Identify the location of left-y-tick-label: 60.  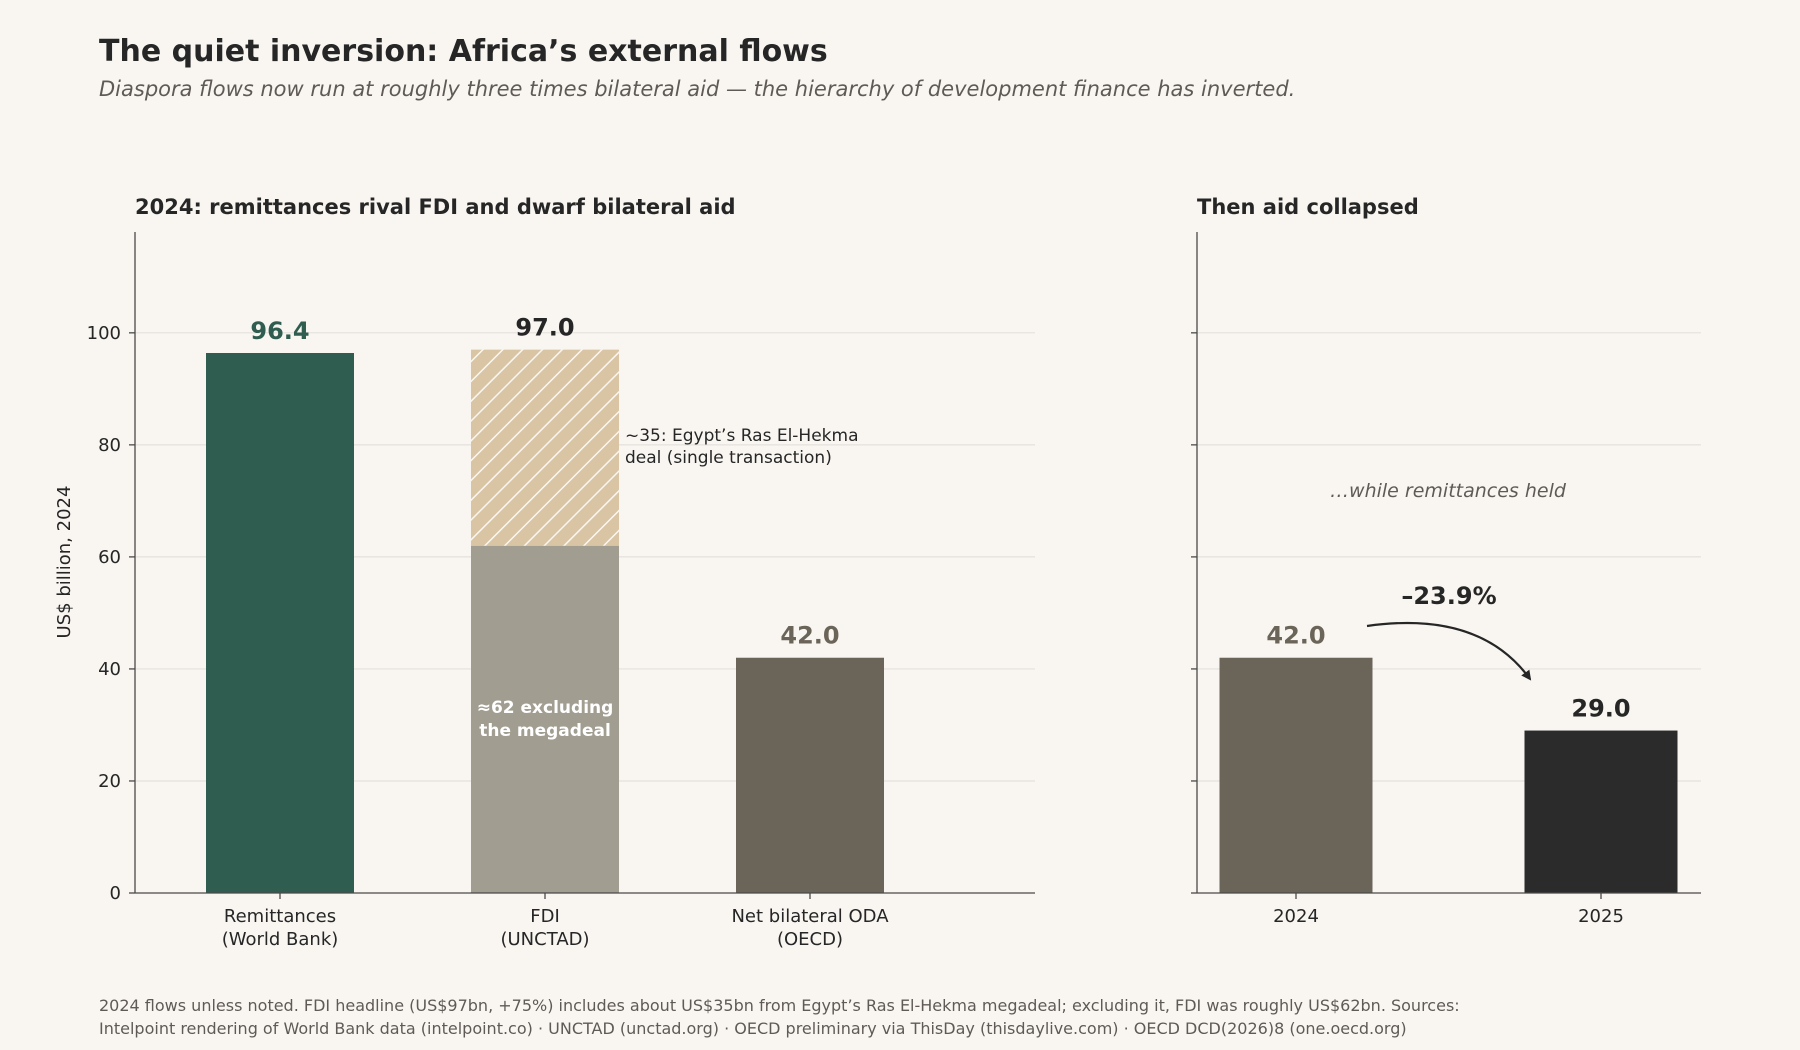
(109, 557).